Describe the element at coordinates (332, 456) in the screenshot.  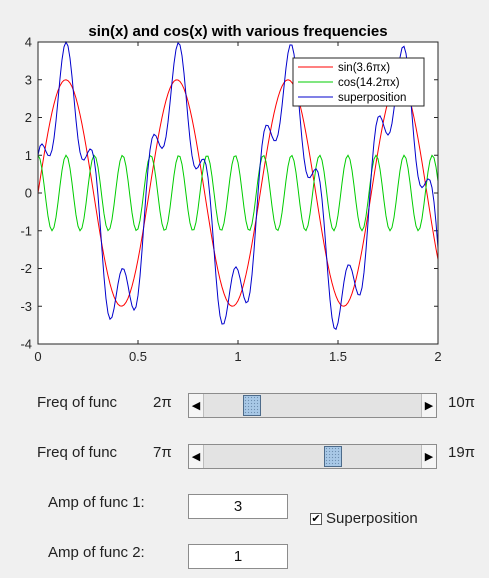
I see `freq2-slider-thumb` at that location.